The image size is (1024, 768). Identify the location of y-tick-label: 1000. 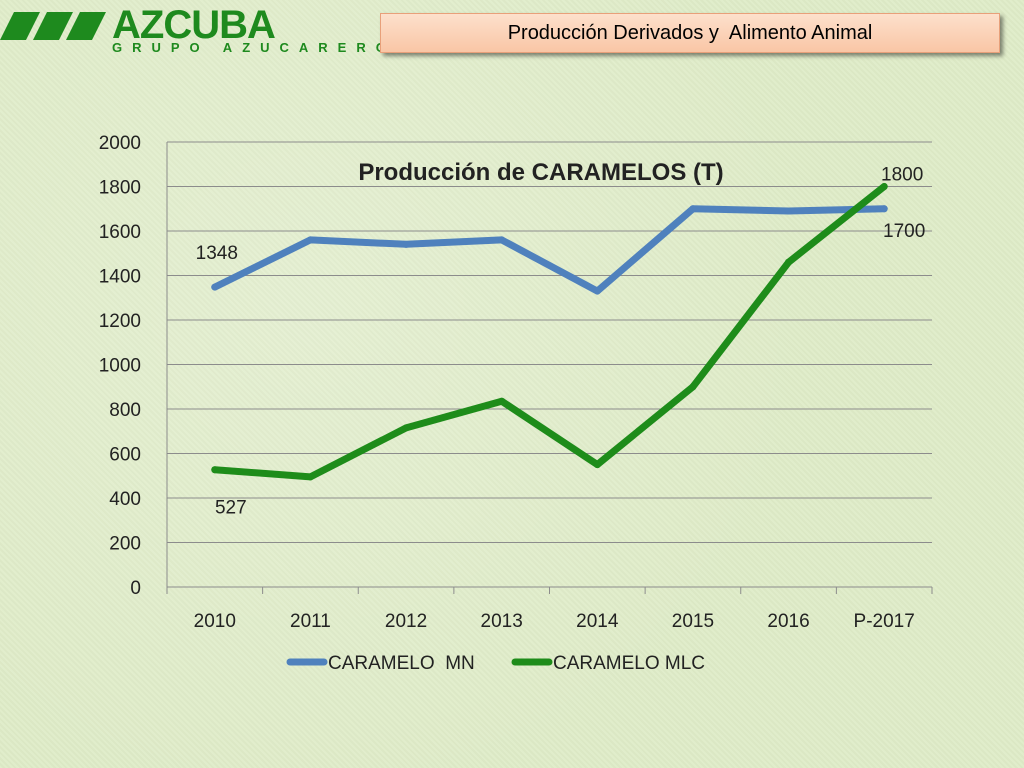
(120, 366).